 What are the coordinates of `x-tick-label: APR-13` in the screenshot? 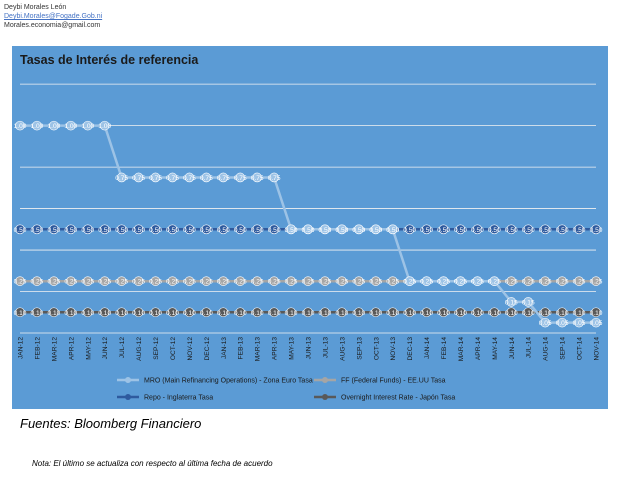 It's located at (275, 348).